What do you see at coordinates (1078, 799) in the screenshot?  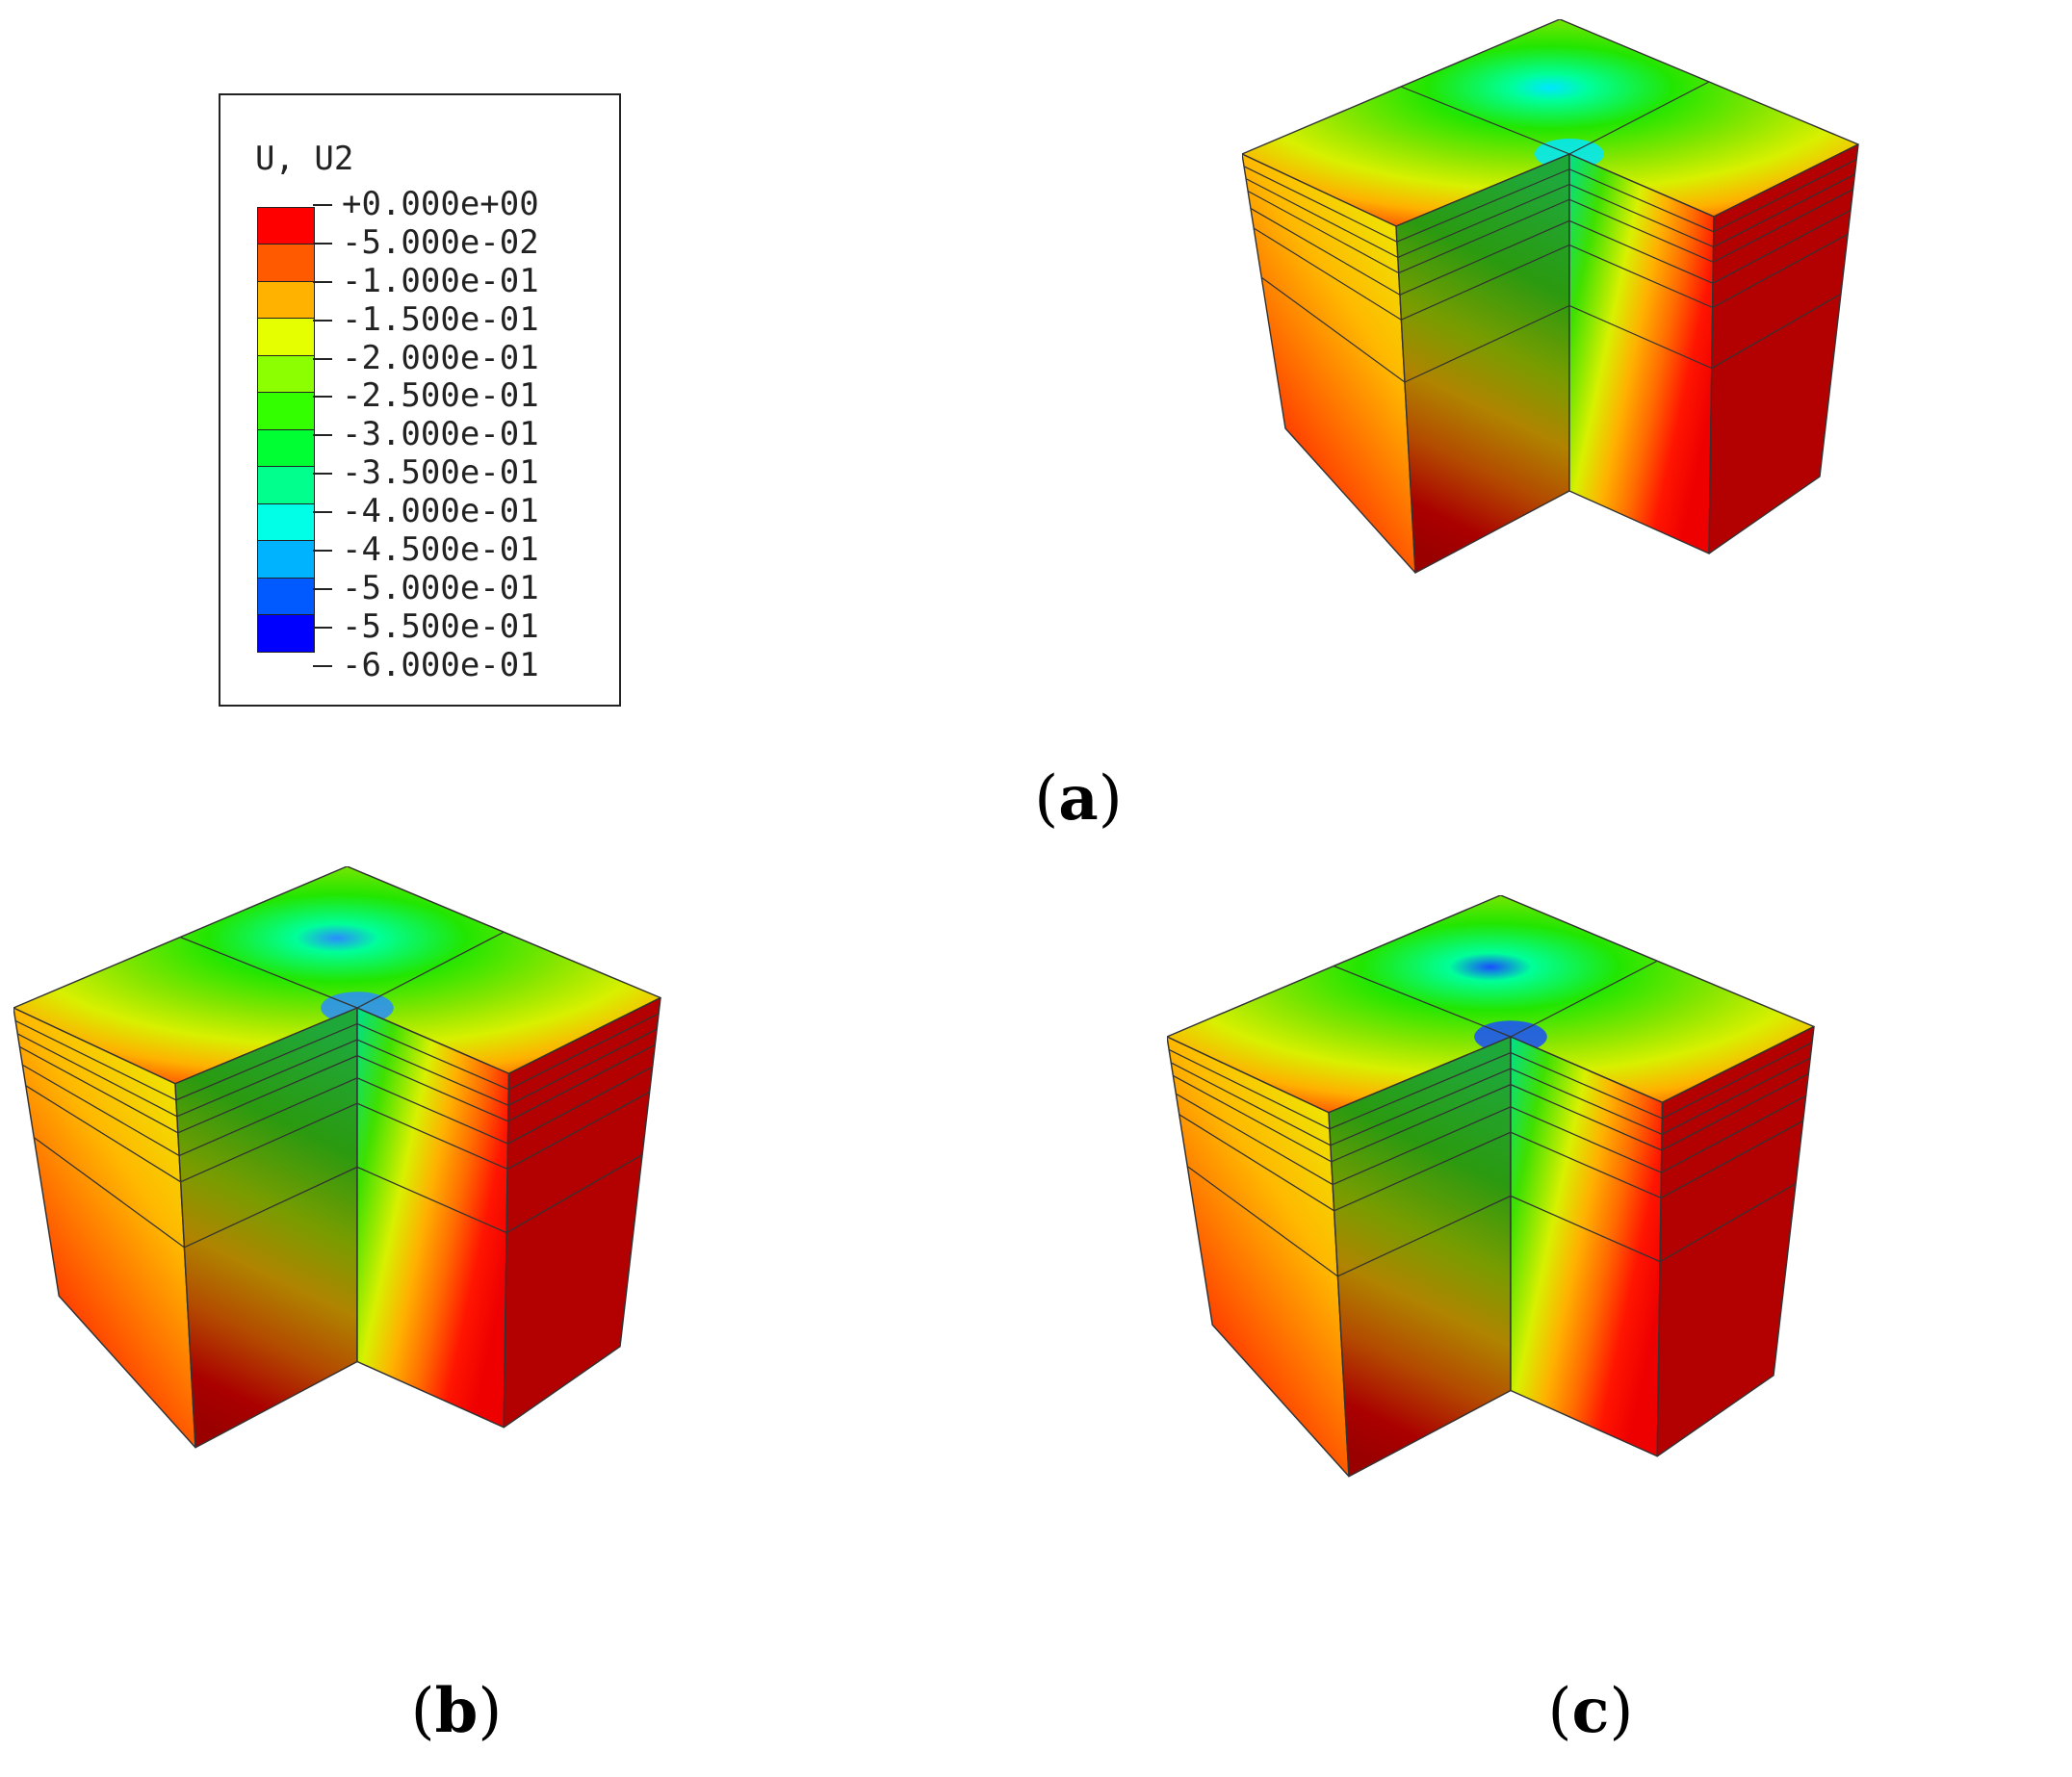 I see `panel-label-a: (a)` at bounding box center [1078, 799].